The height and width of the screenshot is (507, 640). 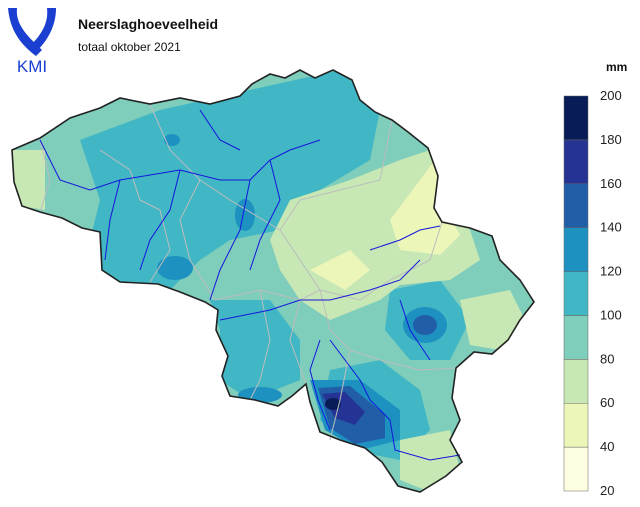 What do you see at coordinates (611, 139) in the screenshot?
I see `legend-label-180: 180` at bounding box center [611, 139].